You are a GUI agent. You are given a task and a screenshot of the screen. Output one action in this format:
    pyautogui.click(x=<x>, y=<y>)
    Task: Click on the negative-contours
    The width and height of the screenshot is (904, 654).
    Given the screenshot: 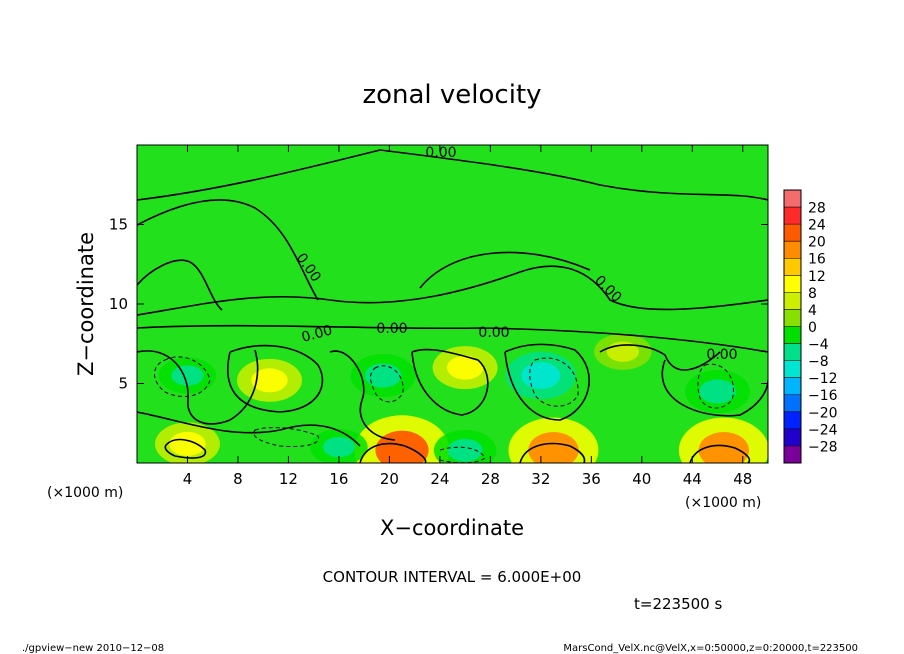 What is the action you would take?
    pyautogui.click(x=444, y=409)
    